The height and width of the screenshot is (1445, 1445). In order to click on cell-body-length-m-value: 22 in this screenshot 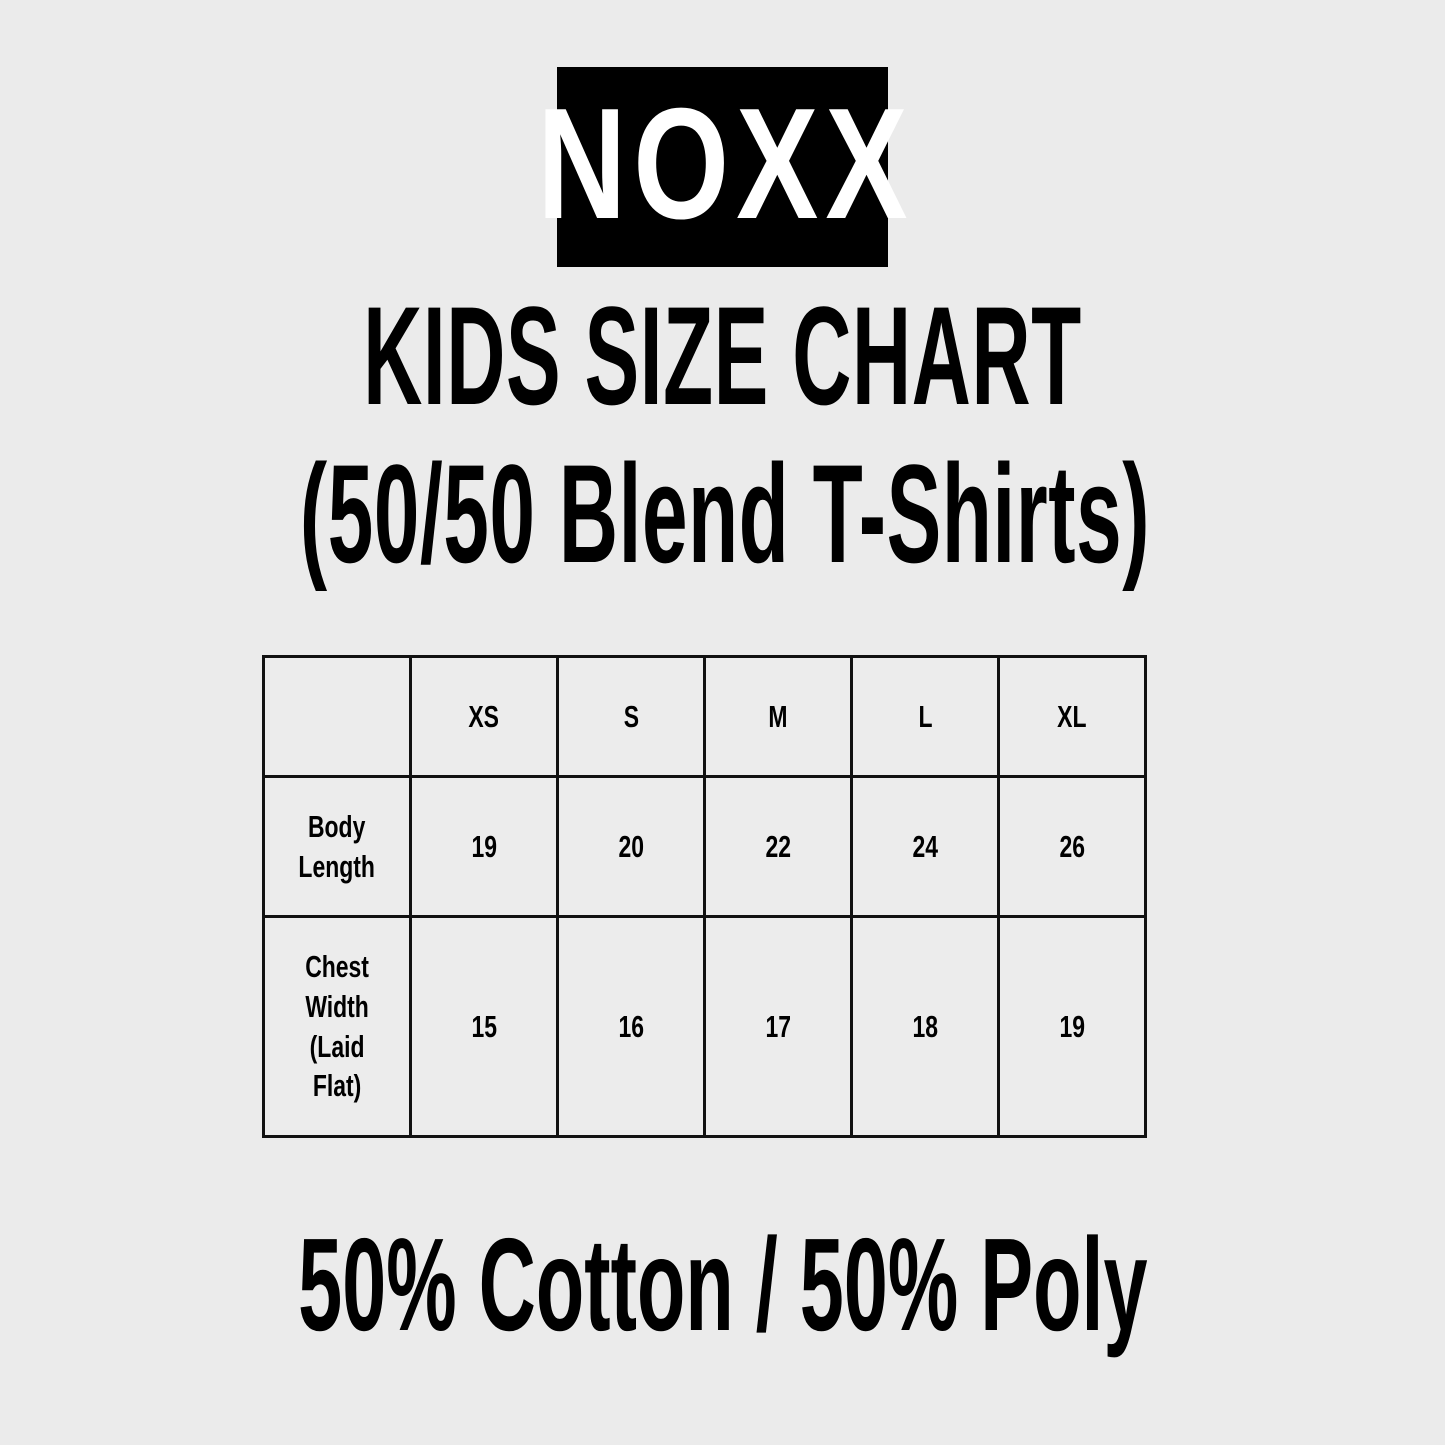, I will do `click(778, 846)`.